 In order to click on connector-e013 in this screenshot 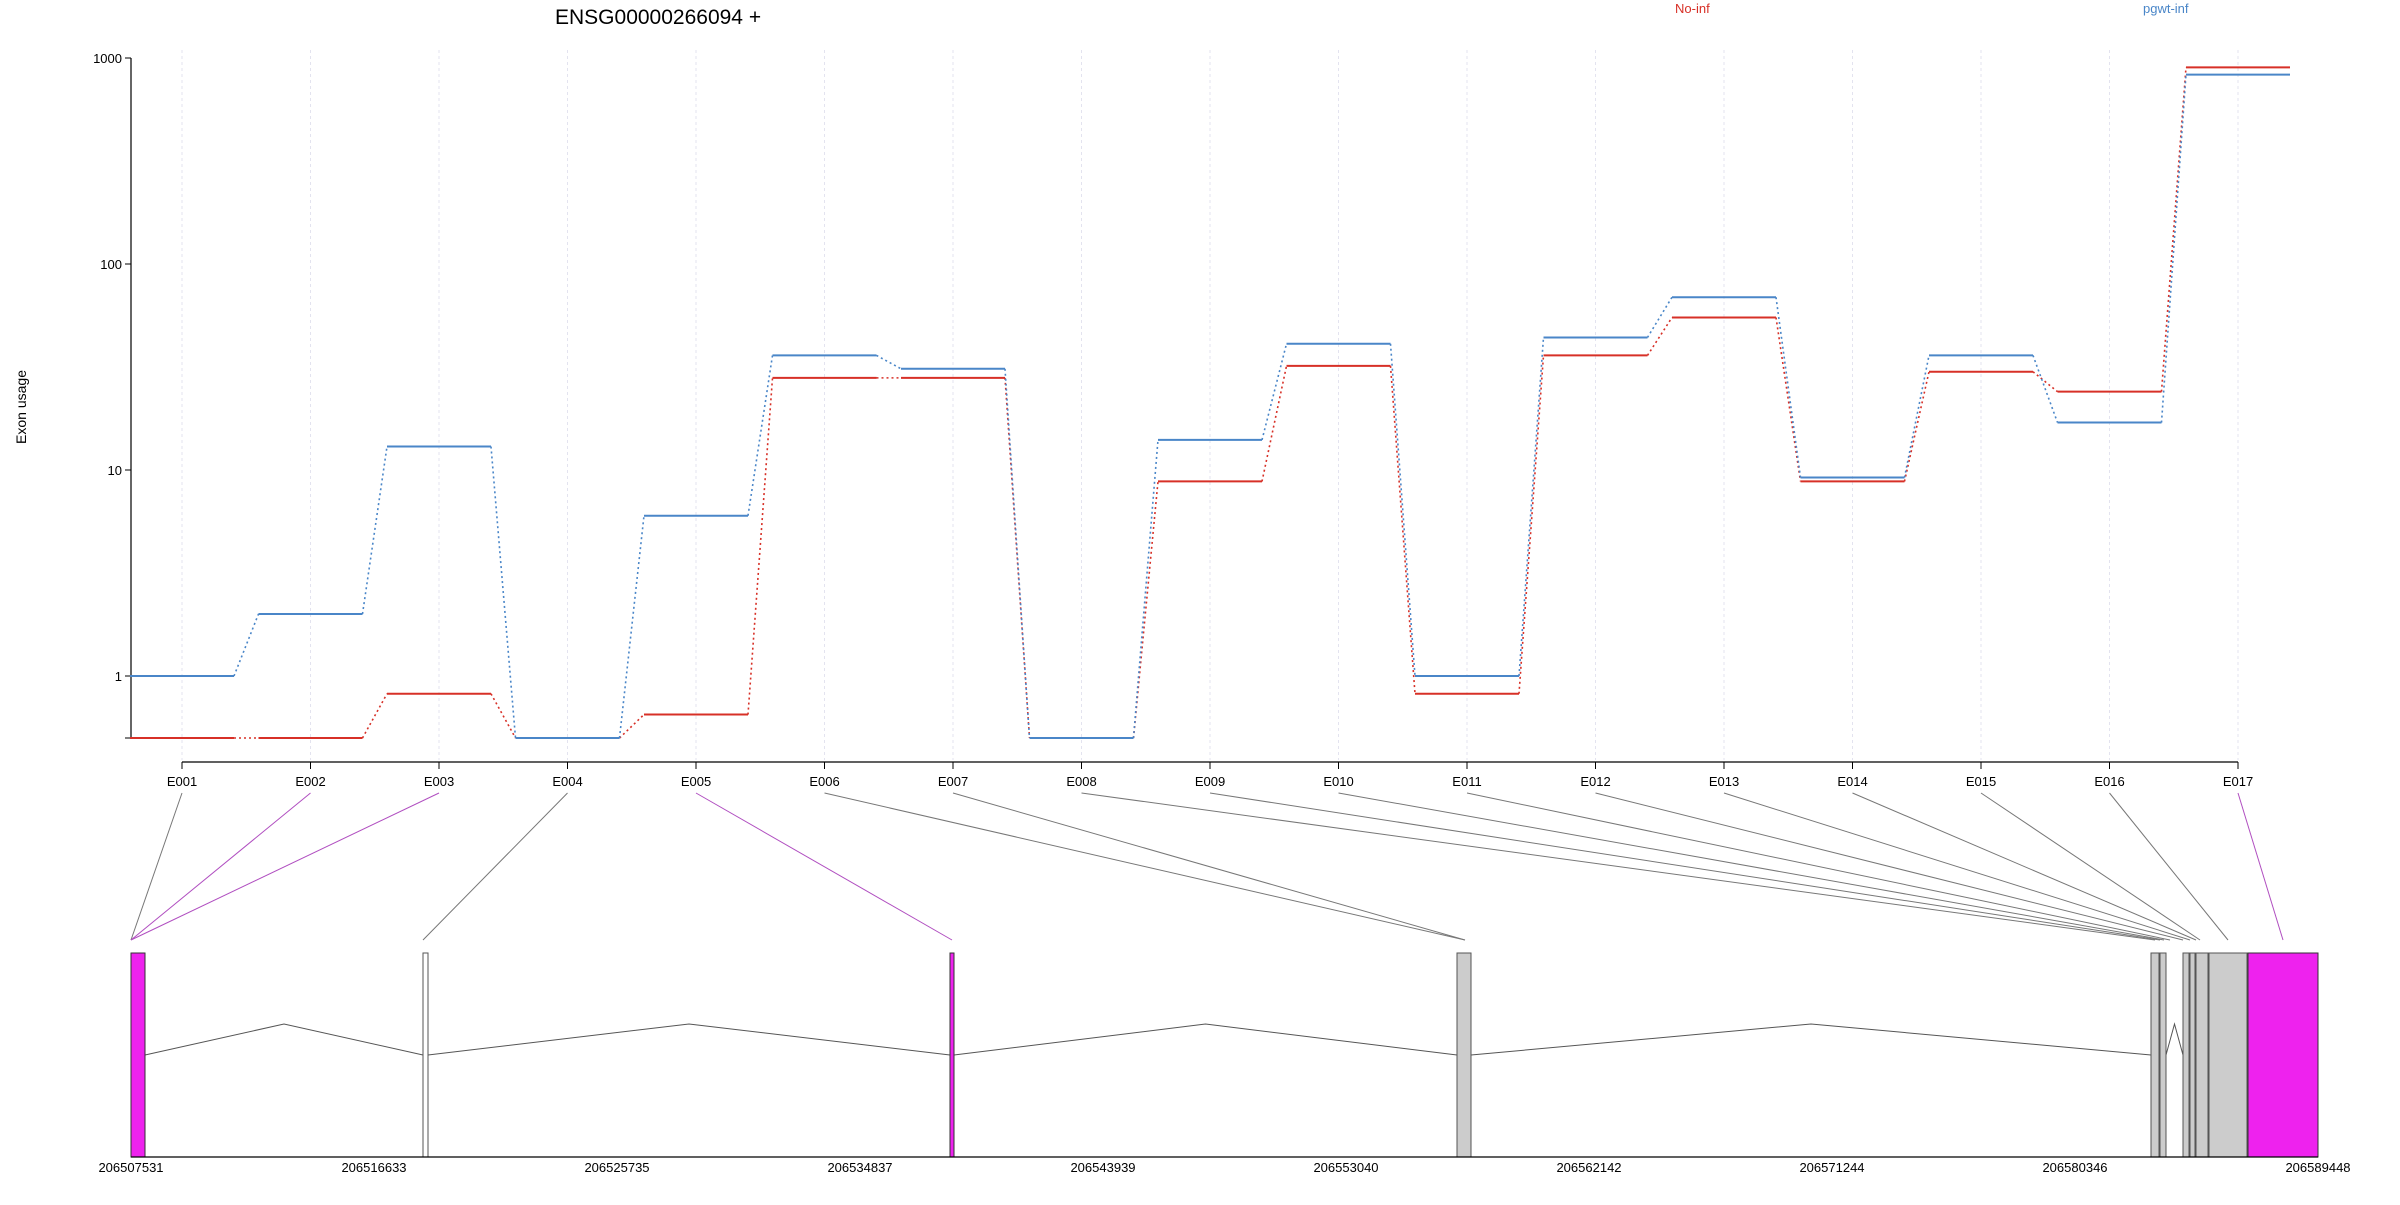, I will do `click(1957, 866)`.